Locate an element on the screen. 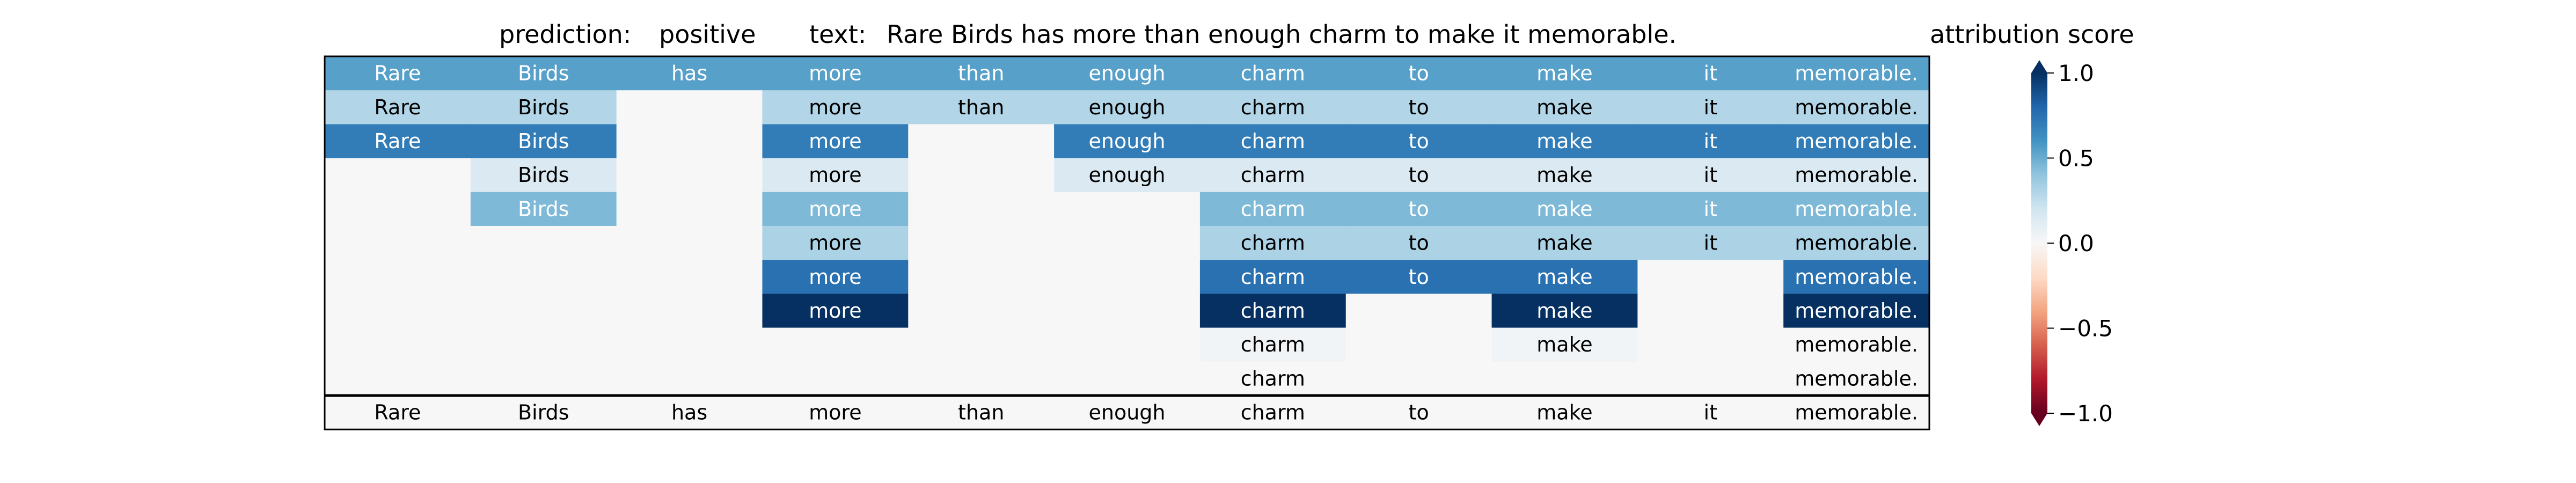  colorbar-gradient is located at coordinates (2039, 243).